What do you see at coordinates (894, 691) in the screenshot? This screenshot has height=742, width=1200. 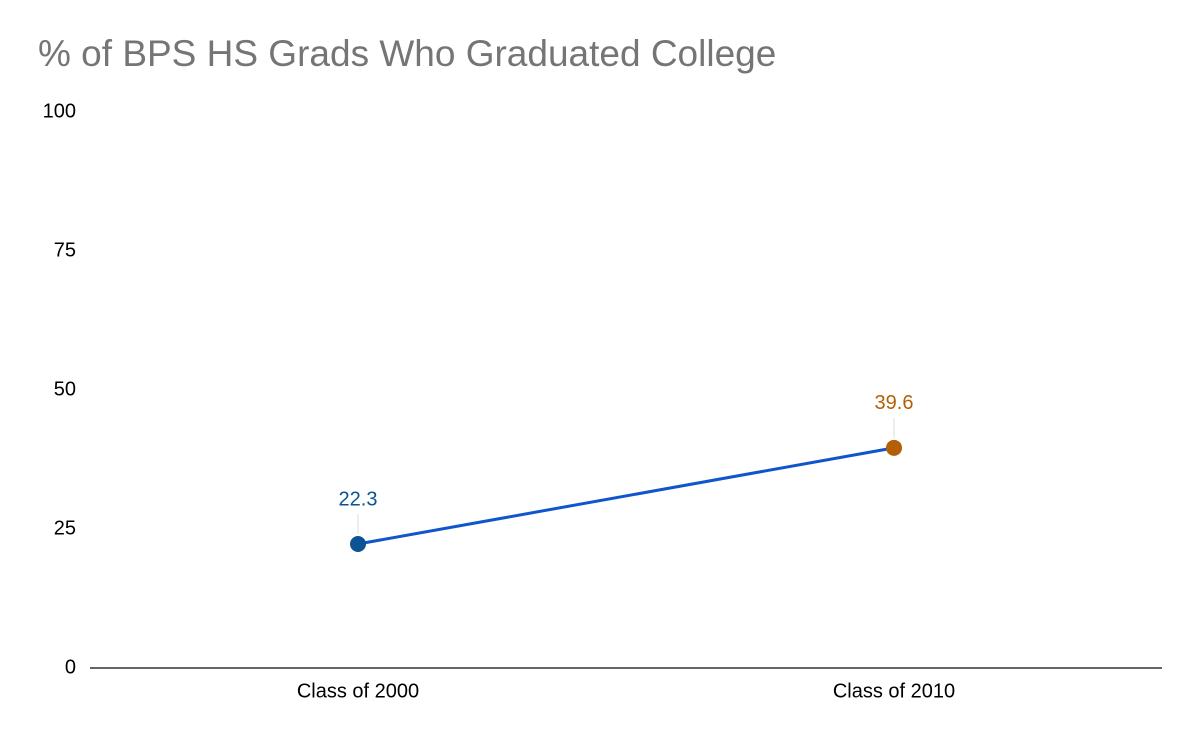 I see `x-tick-label: Class of 2010` at bounding box center [894, 691].